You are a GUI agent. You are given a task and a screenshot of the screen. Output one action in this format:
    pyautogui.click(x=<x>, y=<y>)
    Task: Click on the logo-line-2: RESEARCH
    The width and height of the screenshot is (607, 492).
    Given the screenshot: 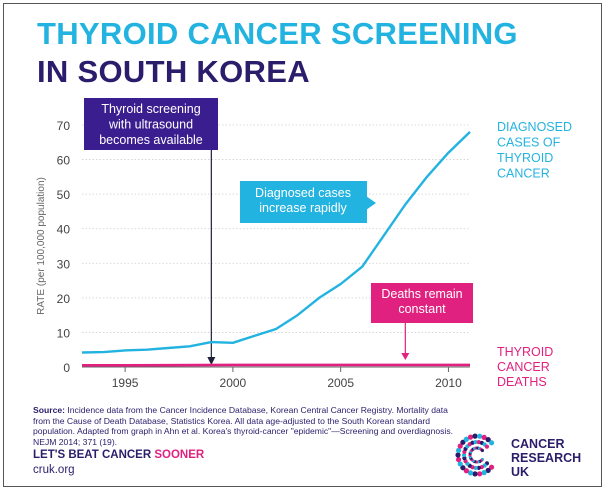 What is the action you would take?
    pyautogui.click(x=546, y=458)
    